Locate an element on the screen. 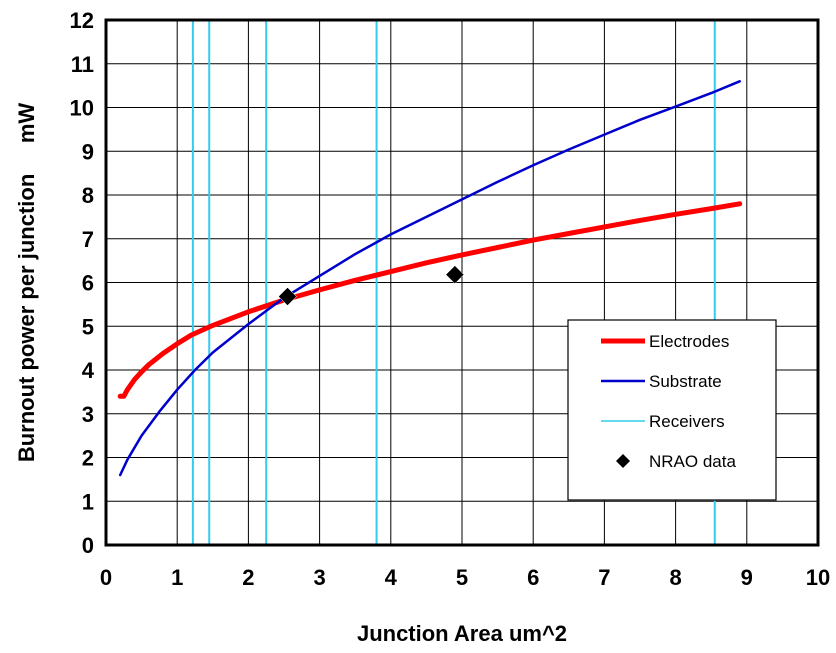 The width and height of the screenshot is (836, 653). x-tick-labels: 0 1 2 3 4 5 6 7 8 9 10 is located at coordinates (465, 577).